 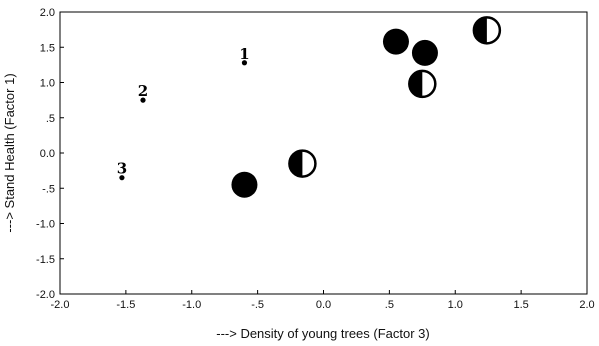 I want to click on x-tick-label: -.5, so click(x=257, y=305).